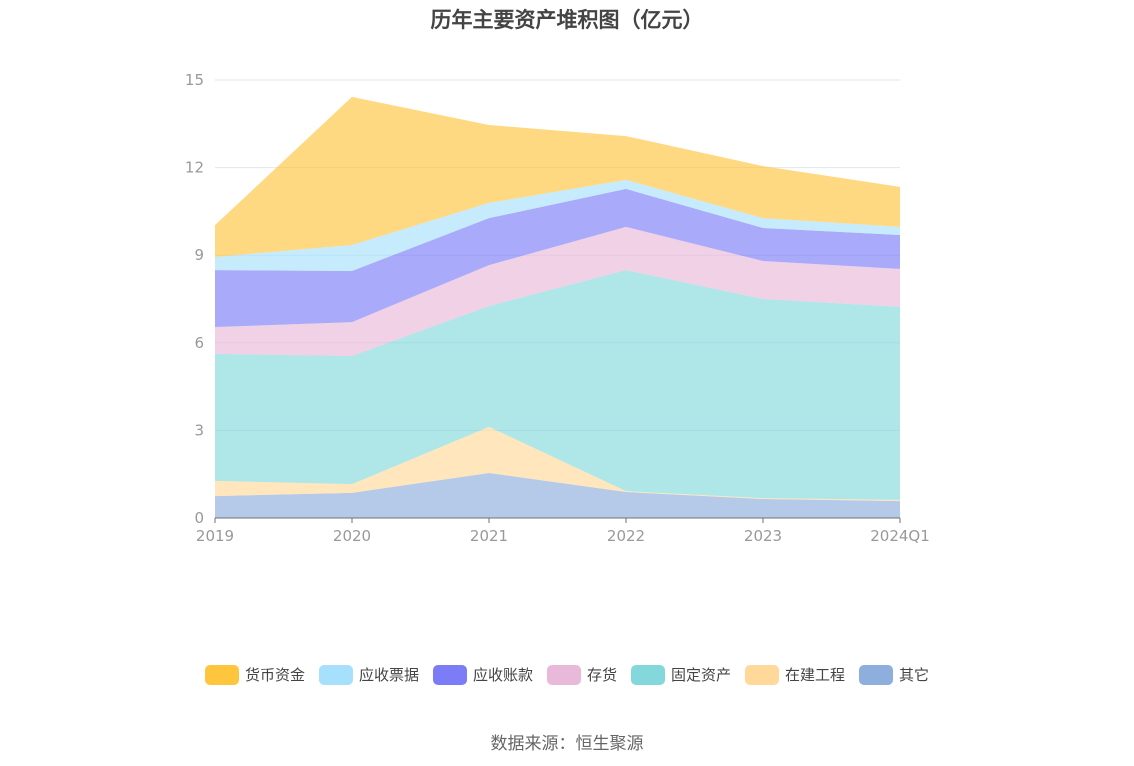  What do you see at coordinates (557, 291) in the screenshot?
I see `area-存货` at bounding box center [557, 291].